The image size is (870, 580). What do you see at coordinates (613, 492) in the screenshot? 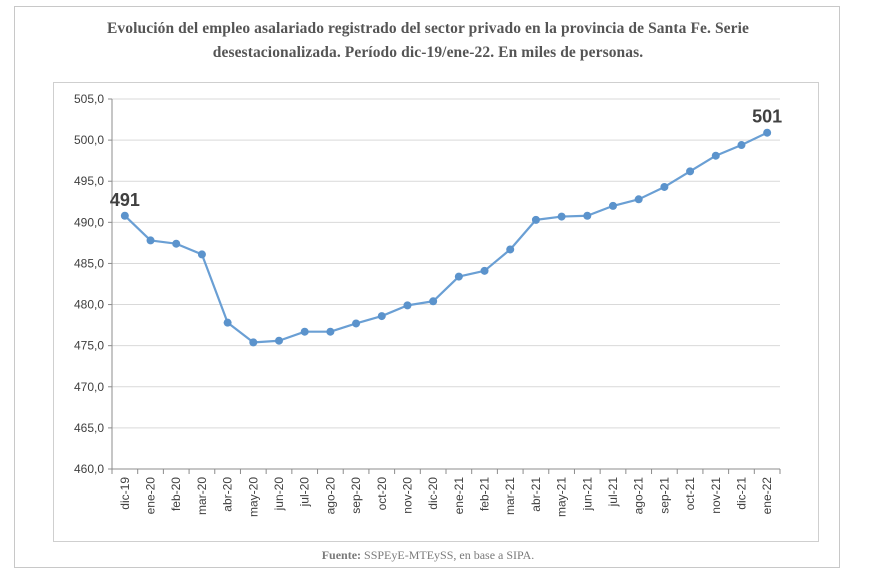
I see `x-tick-label: jul-21` at bounding box center [613, 492].